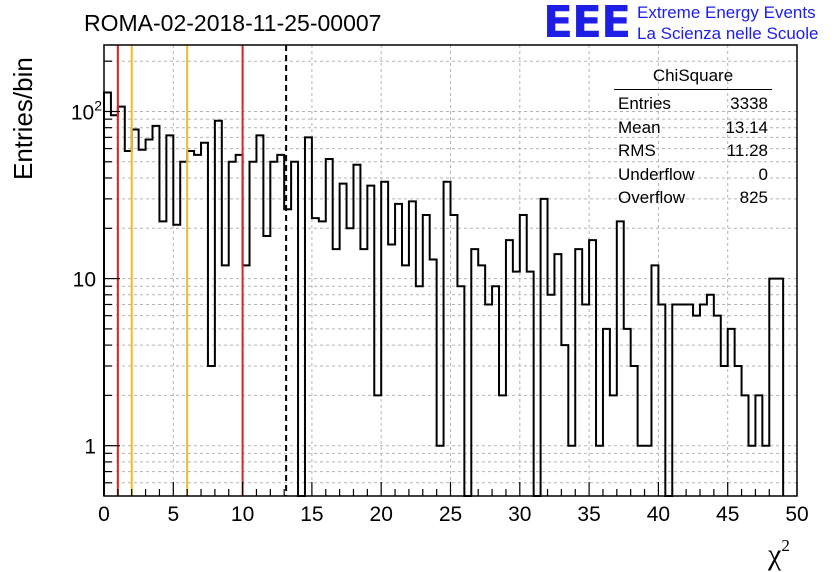  I want to click on stats-row-entries: Entries 3338, so click(693, 104).